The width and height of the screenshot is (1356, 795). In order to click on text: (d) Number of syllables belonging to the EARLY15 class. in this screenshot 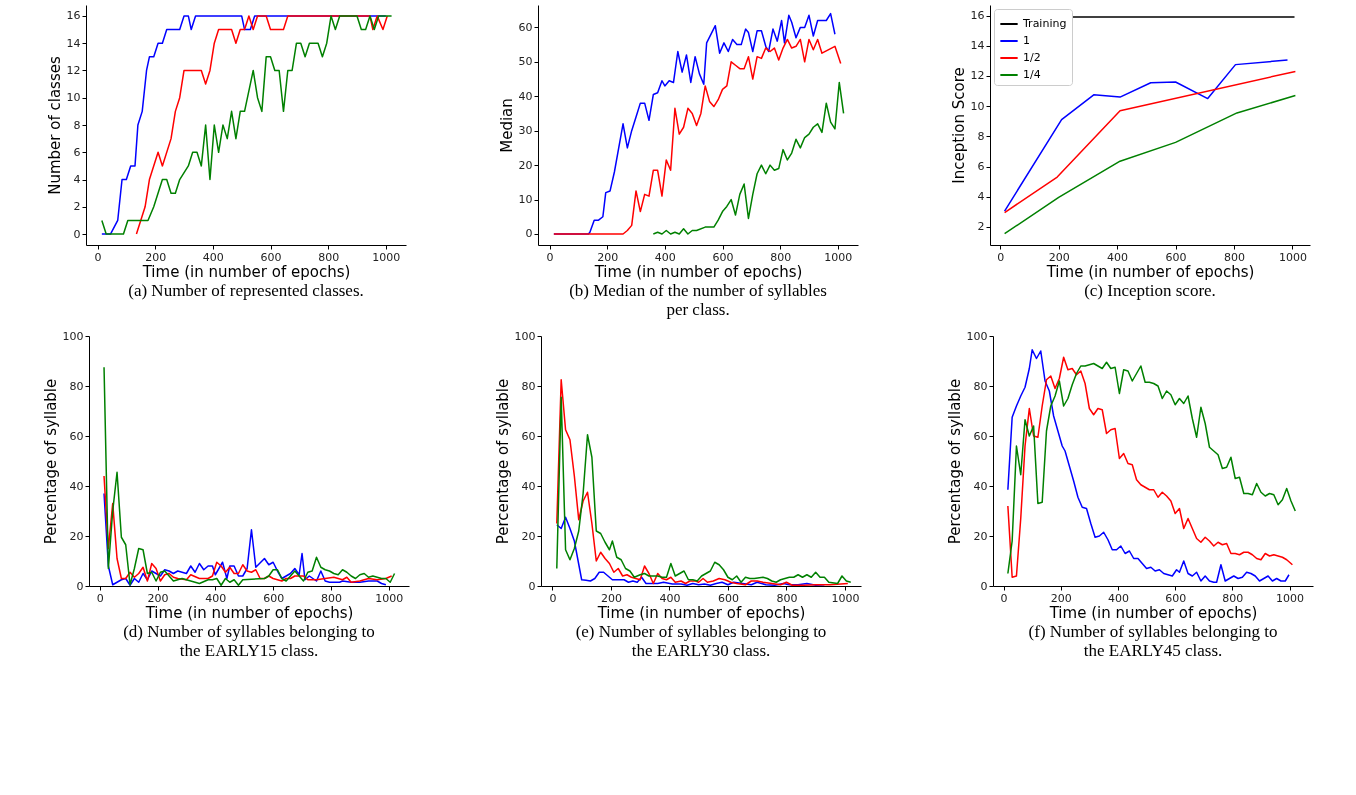, I will do `click(249, 641)`.